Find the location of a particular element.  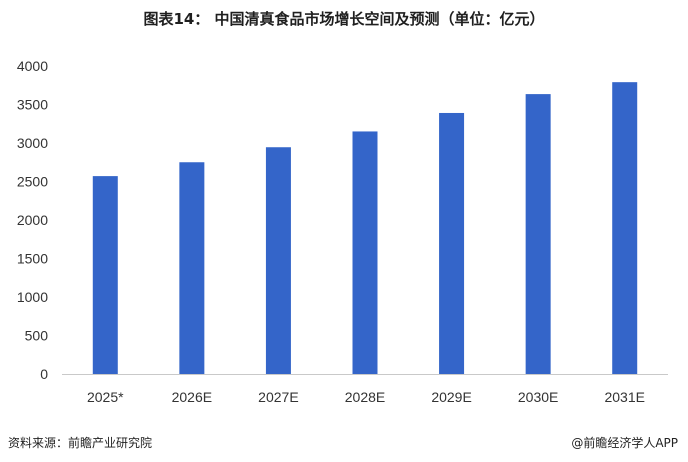

y-tick-label: 1500 is located at coordinates (32, 259).